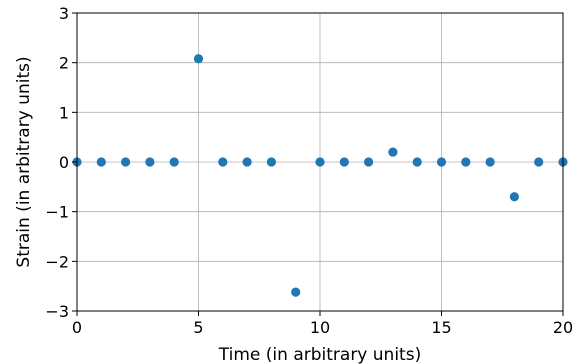  I want to click on y-axis-label: Strain (in arbitrary units), so click(24, 161).